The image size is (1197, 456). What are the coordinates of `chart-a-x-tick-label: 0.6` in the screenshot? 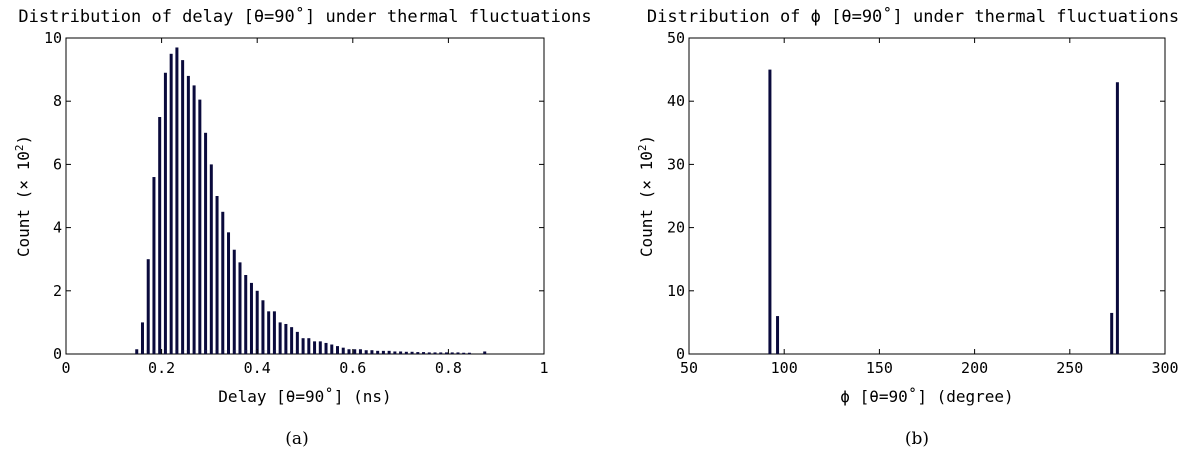 It's located at (352, 368).